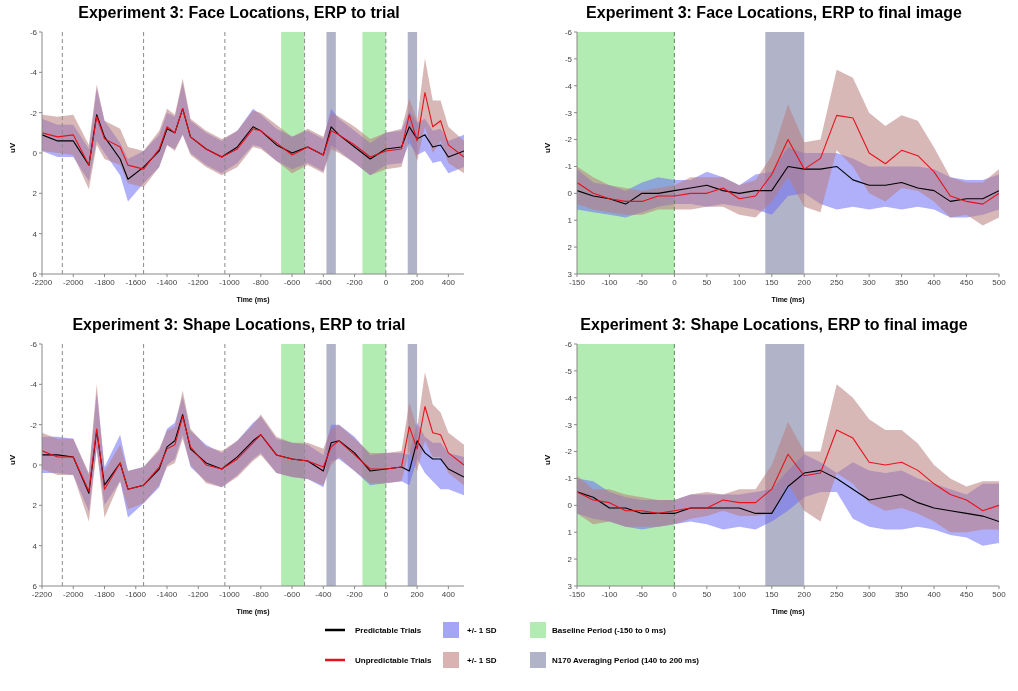 The height and width of the screenshot is (691, 1018). Describe the element at coordinates (239, 13) in the screenshot. I see `chart-title: Experiment 3: Face Locations, ERP to trial` at that location.